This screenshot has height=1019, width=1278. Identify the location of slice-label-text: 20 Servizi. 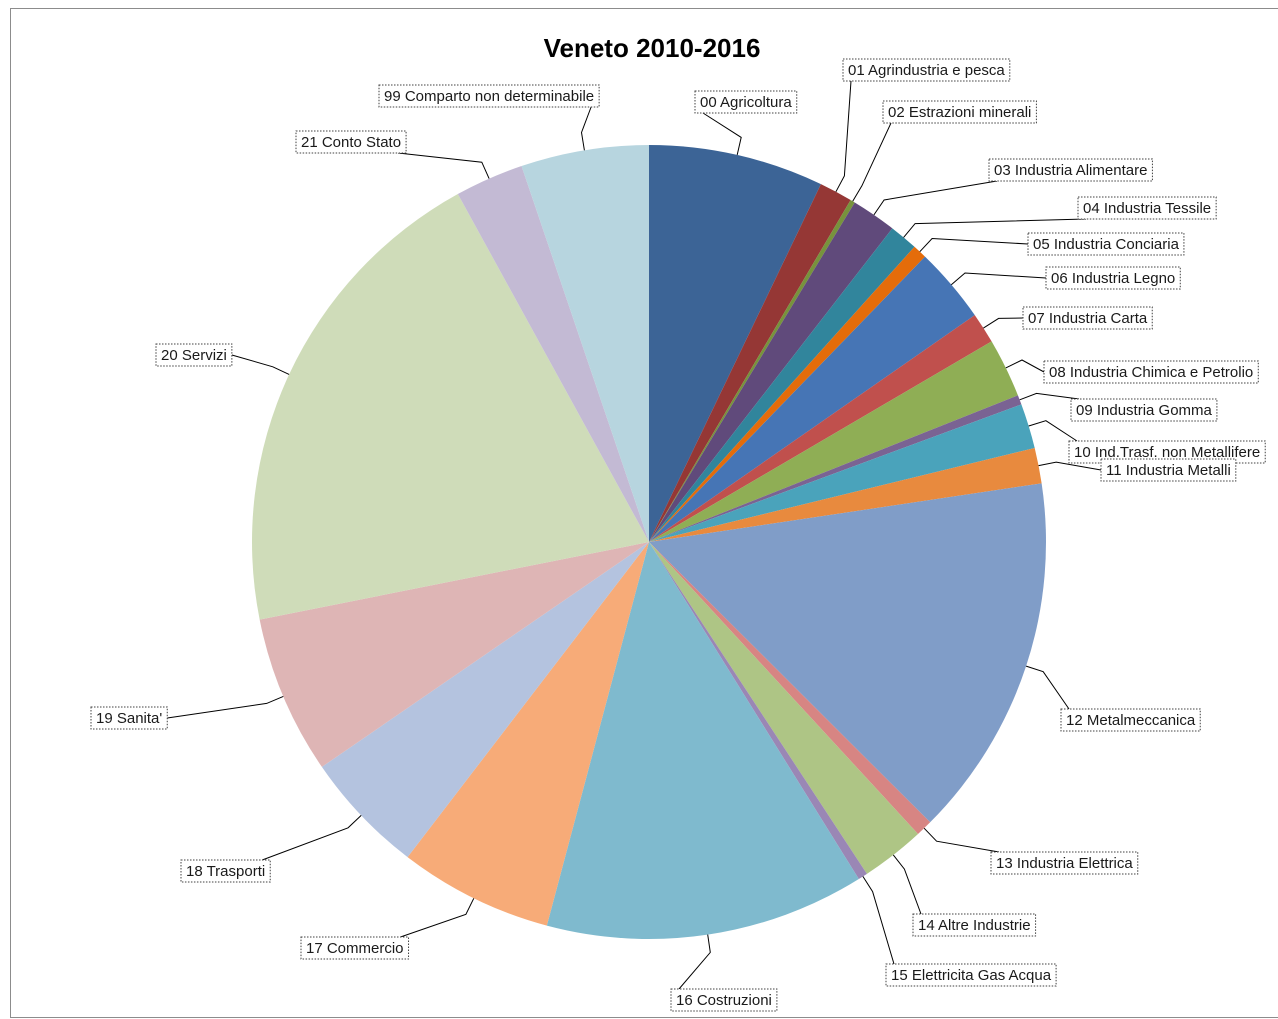
(194, 355).